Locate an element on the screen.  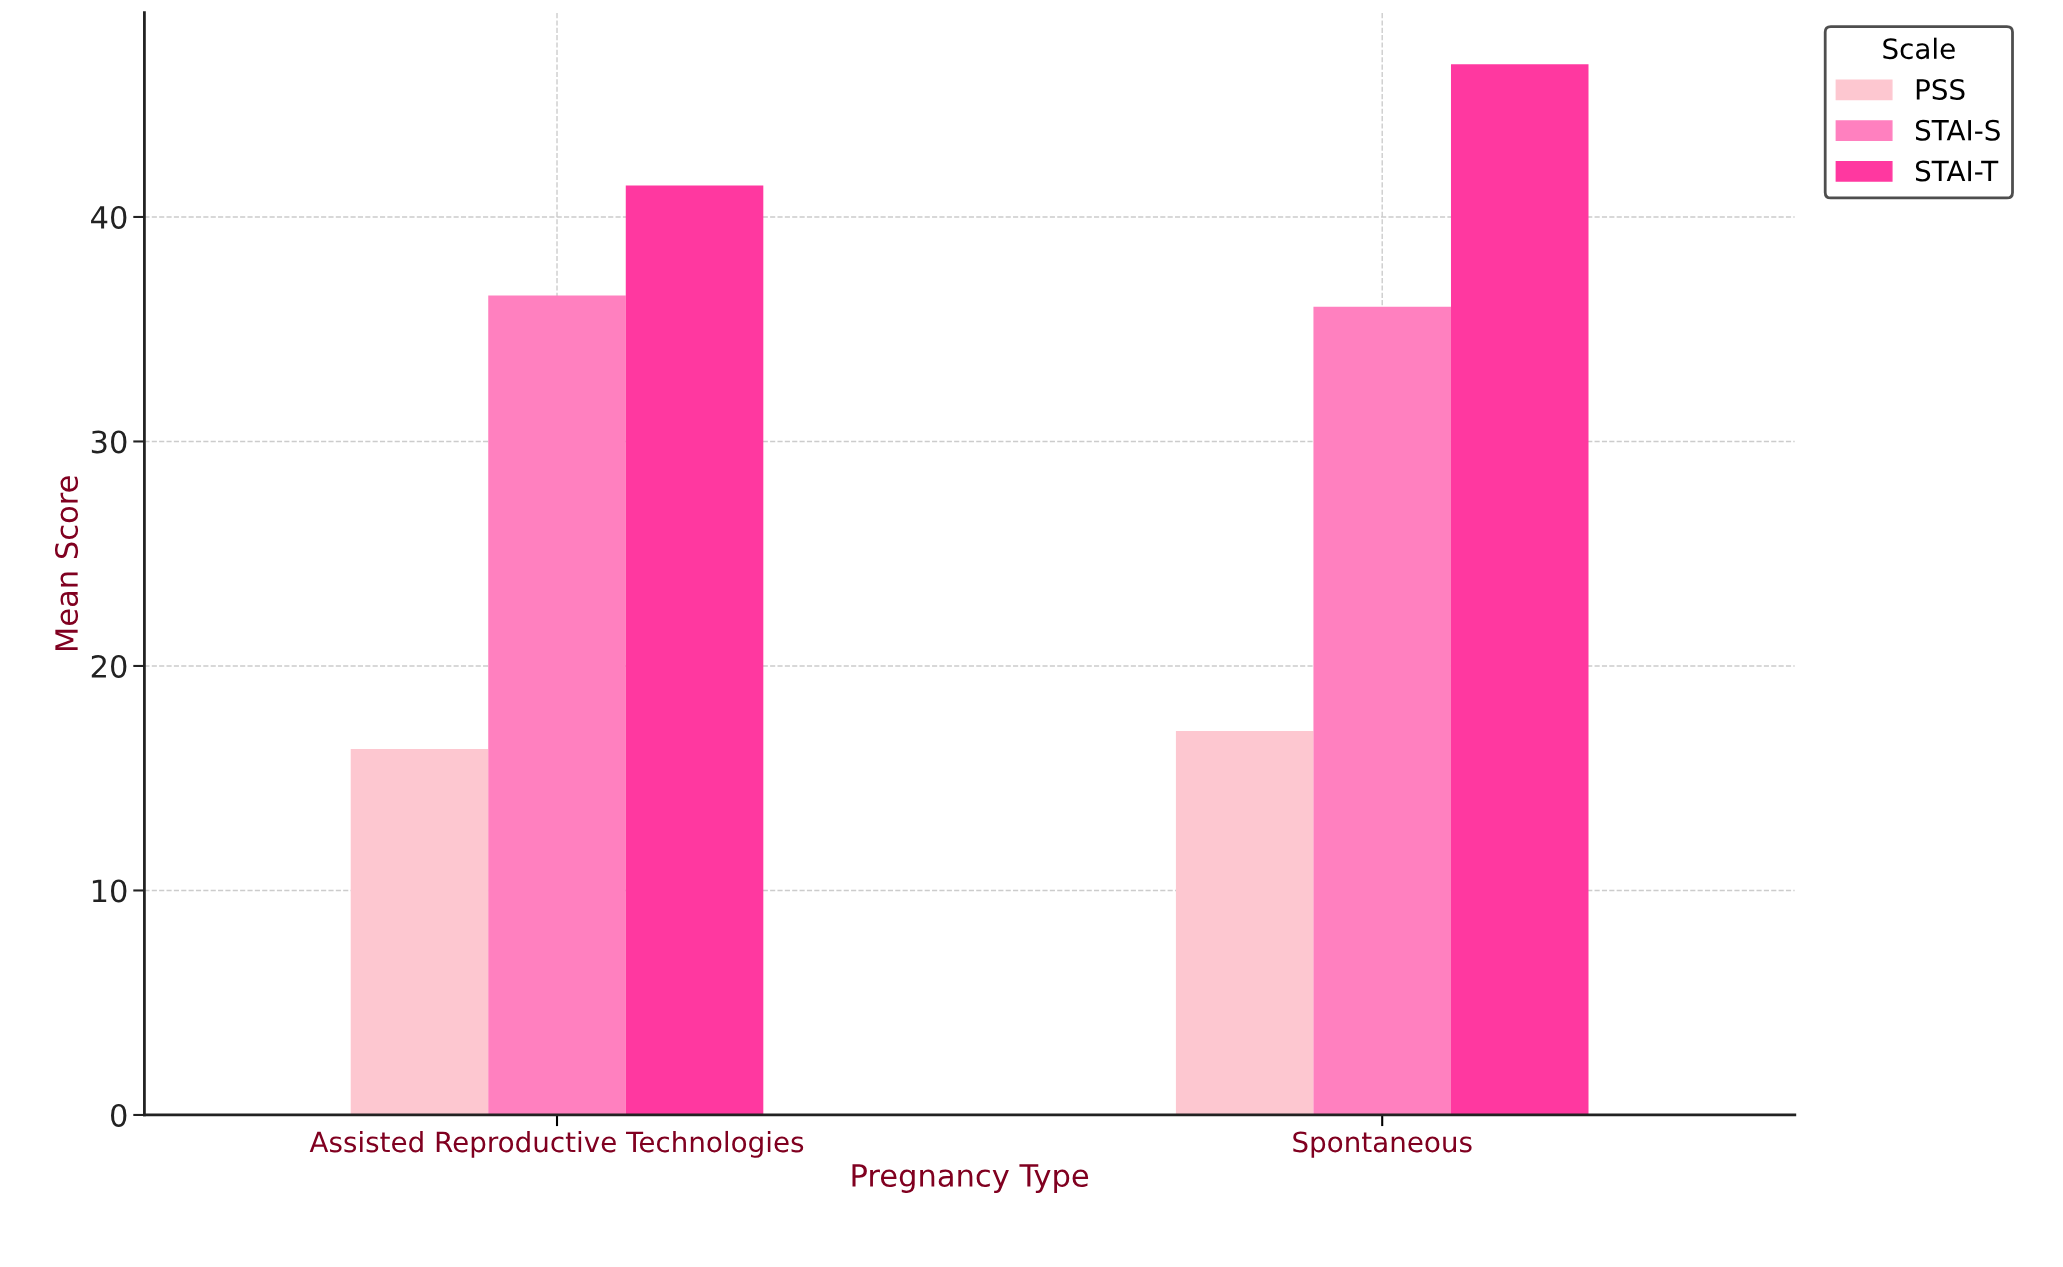
y-tick-label: 0 is located at coordinates (119, 1115).